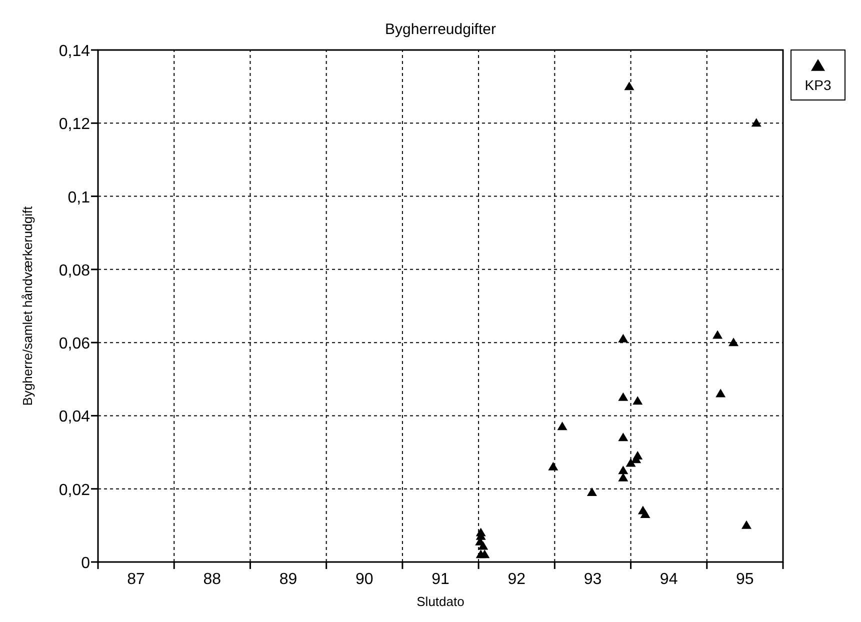 The image size is (861, 622). Describe the element at coordinates (79, 197) in the screenshot. I see `y-tick-label: 0,1` at that location.